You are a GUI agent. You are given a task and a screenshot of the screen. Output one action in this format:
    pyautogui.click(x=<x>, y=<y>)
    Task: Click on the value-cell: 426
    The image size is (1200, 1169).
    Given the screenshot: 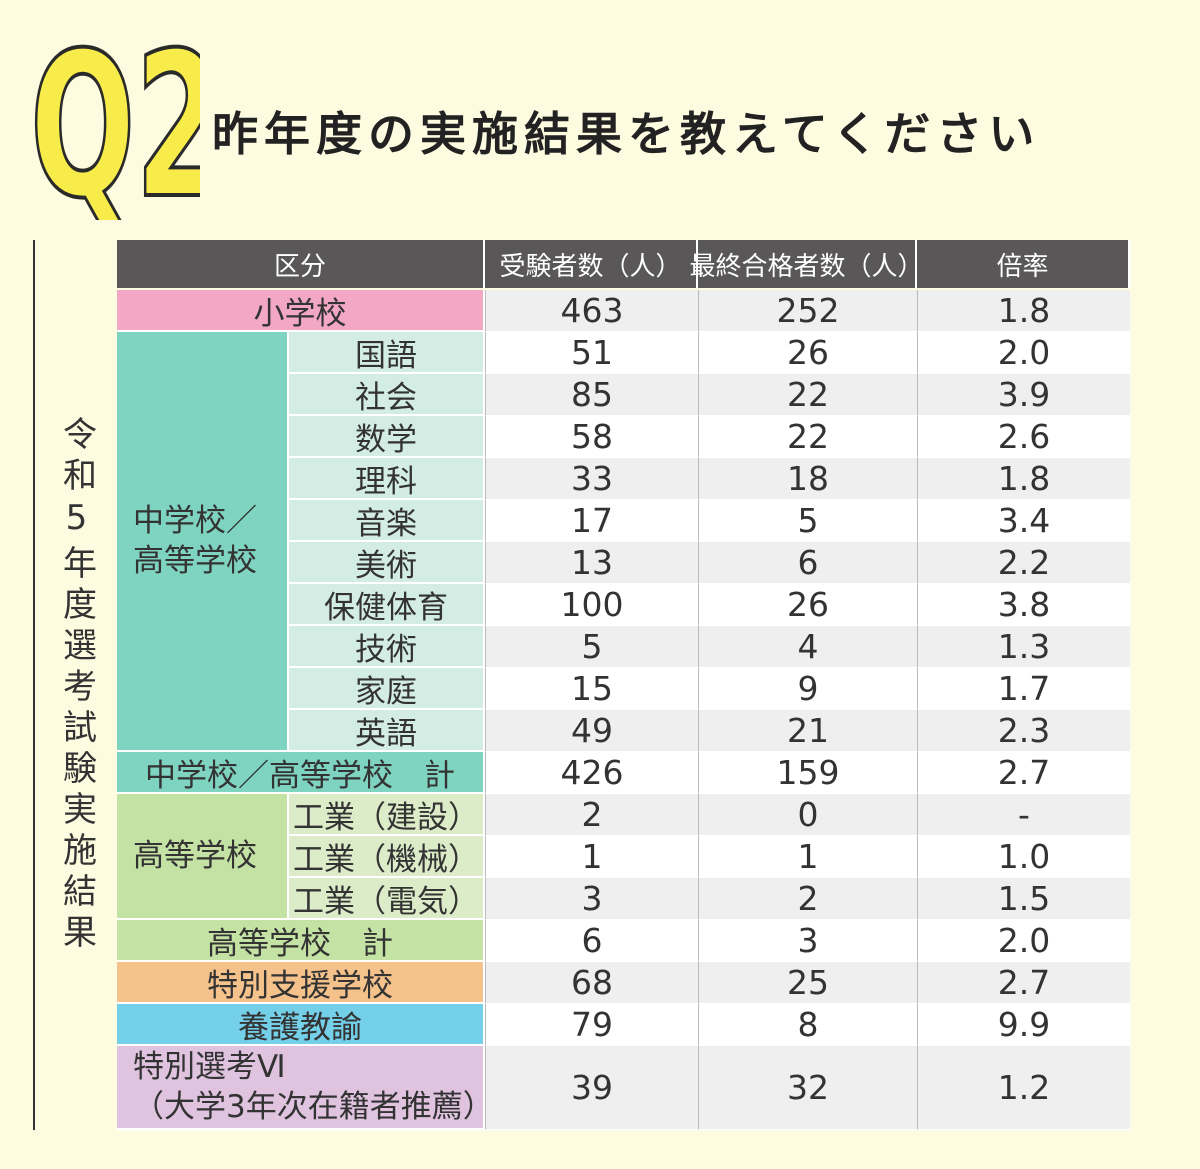 What is the action you would take?
    pyautogui.click(x=591, y=773)
    